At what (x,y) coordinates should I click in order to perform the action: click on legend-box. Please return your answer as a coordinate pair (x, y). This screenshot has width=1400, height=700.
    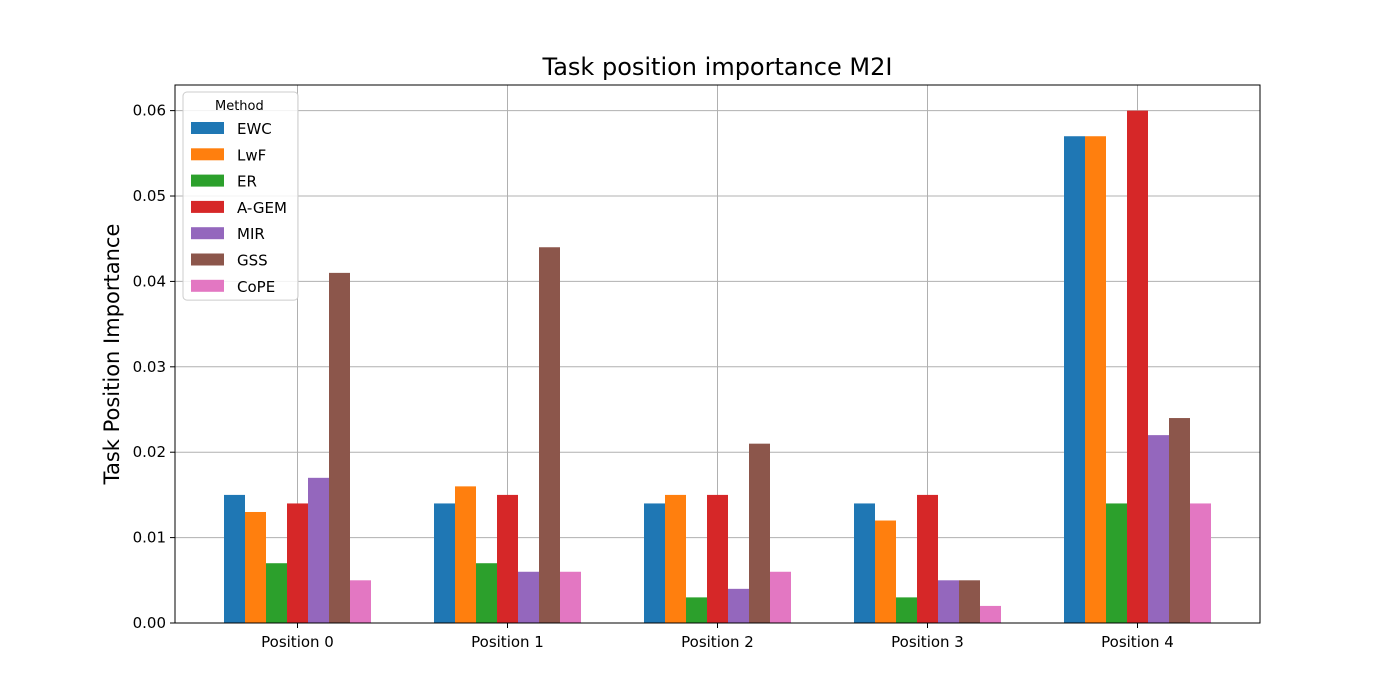
    Looking at the image, I should click on (240, 196).